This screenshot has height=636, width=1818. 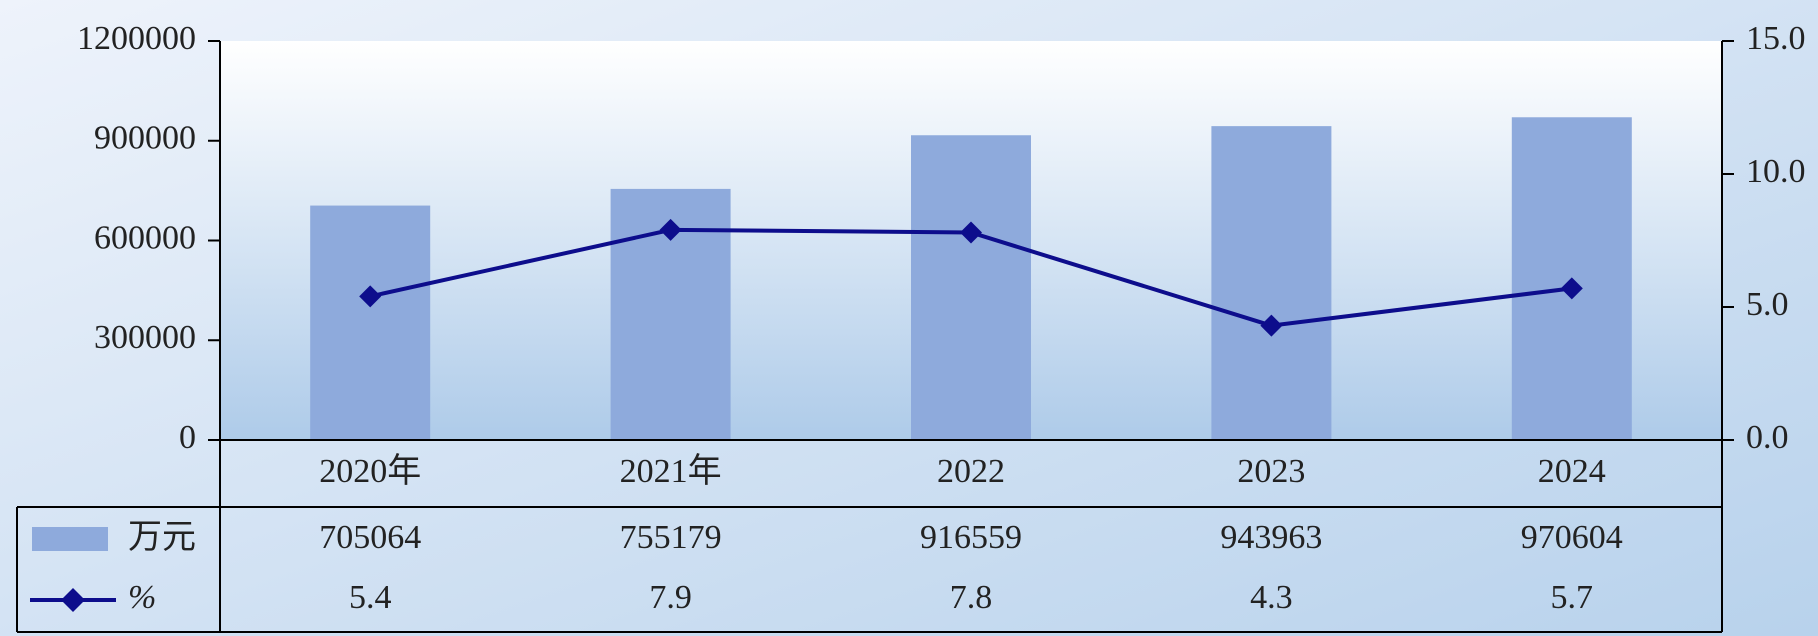 I want to click on table-value: 943963, so click(x=1271, y=537).